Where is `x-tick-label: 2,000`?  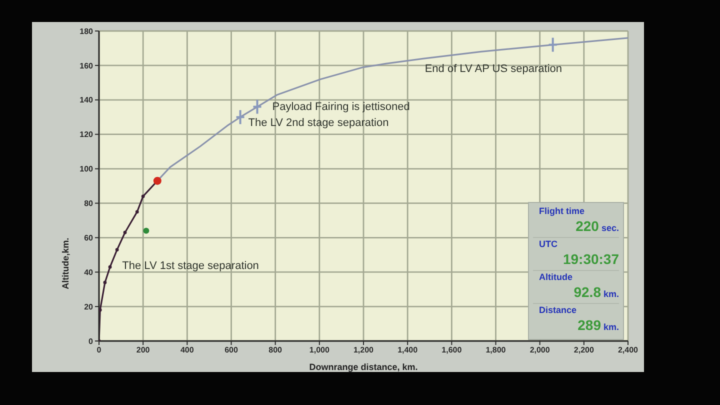 x-tick-label: 2,000 is located at coordinates (540, 350).